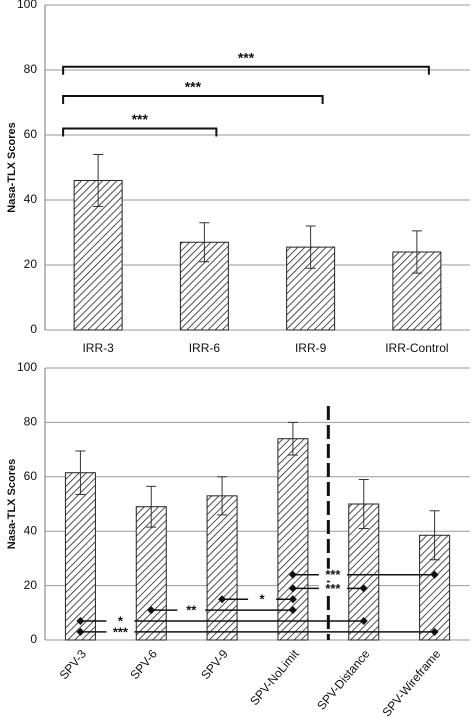 The width and height of the screenshot is (474, 718). I want to click on x-tick-label: IRR-6, so click(205, 348).